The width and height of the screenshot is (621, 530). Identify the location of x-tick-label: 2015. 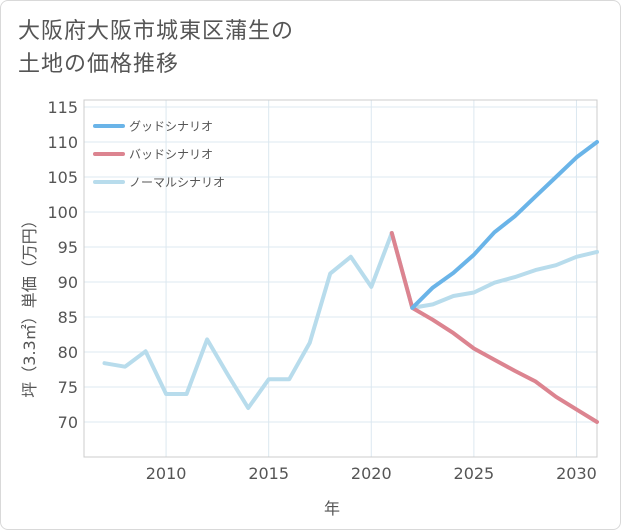
(268, 473).